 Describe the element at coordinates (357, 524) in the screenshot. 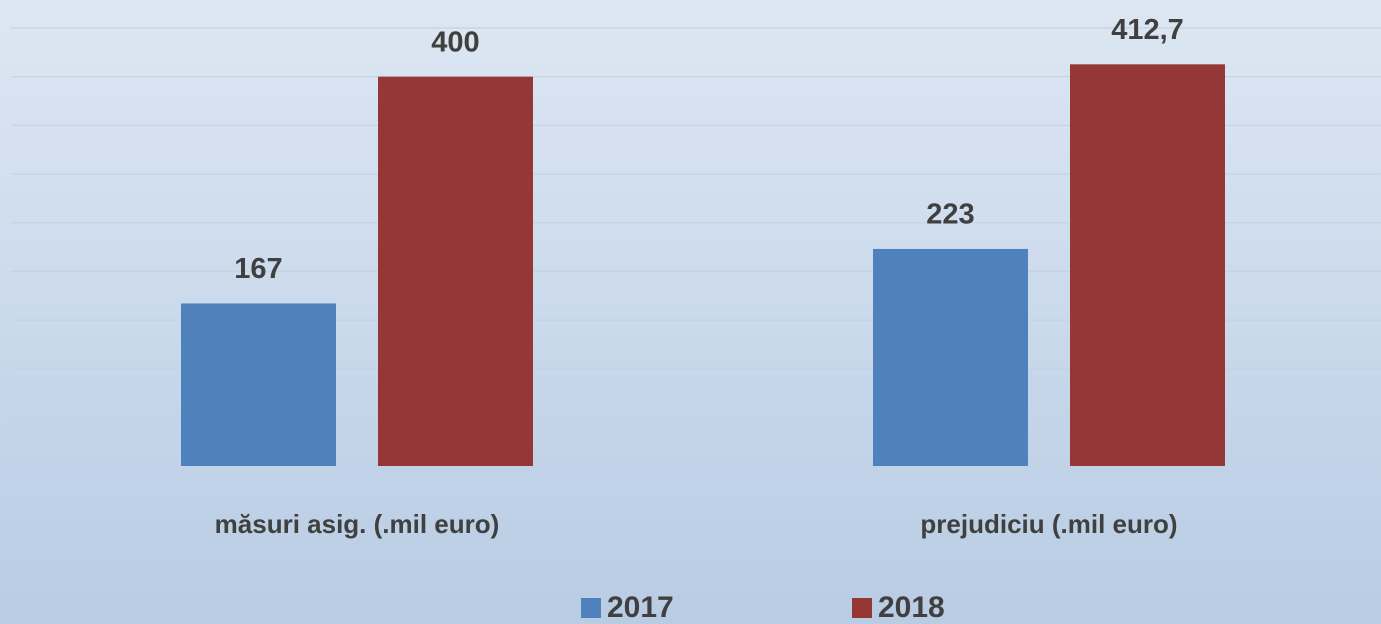

I see `x-tick-label: măsuri asig. (.mil euro)` at that location.